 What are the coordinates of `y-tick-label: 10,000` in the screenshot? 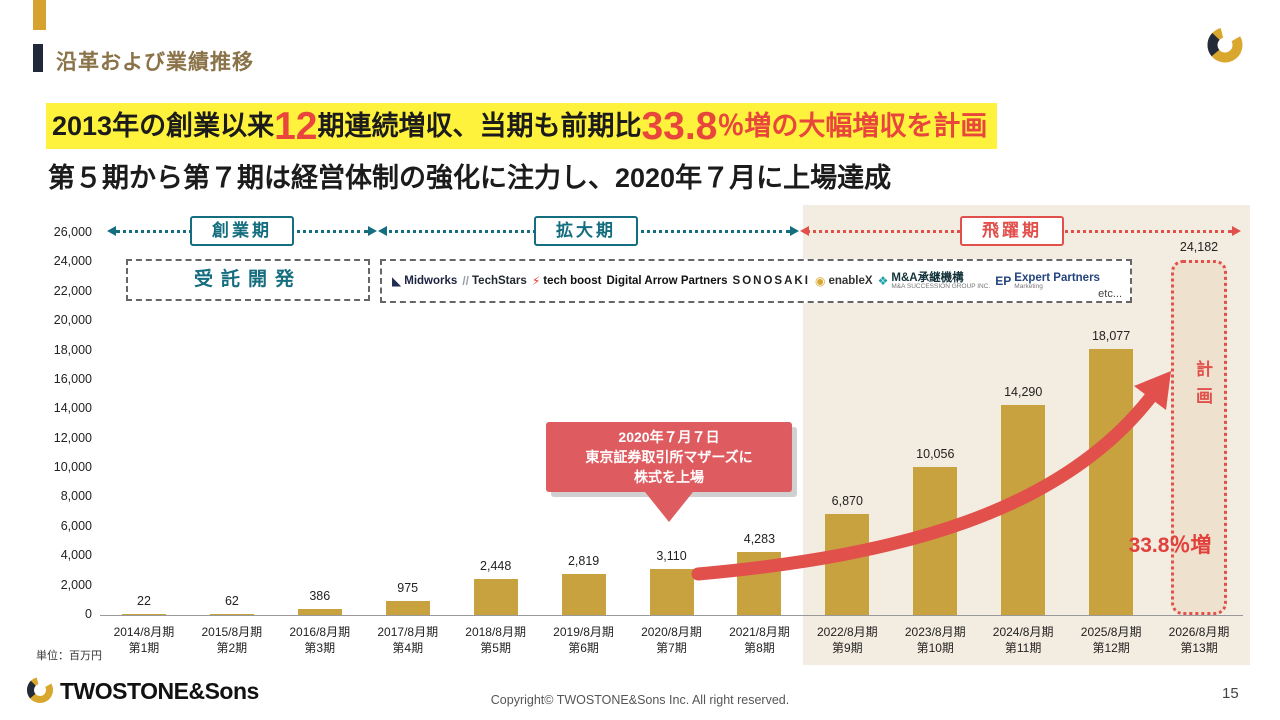 It's located at (72, 467).